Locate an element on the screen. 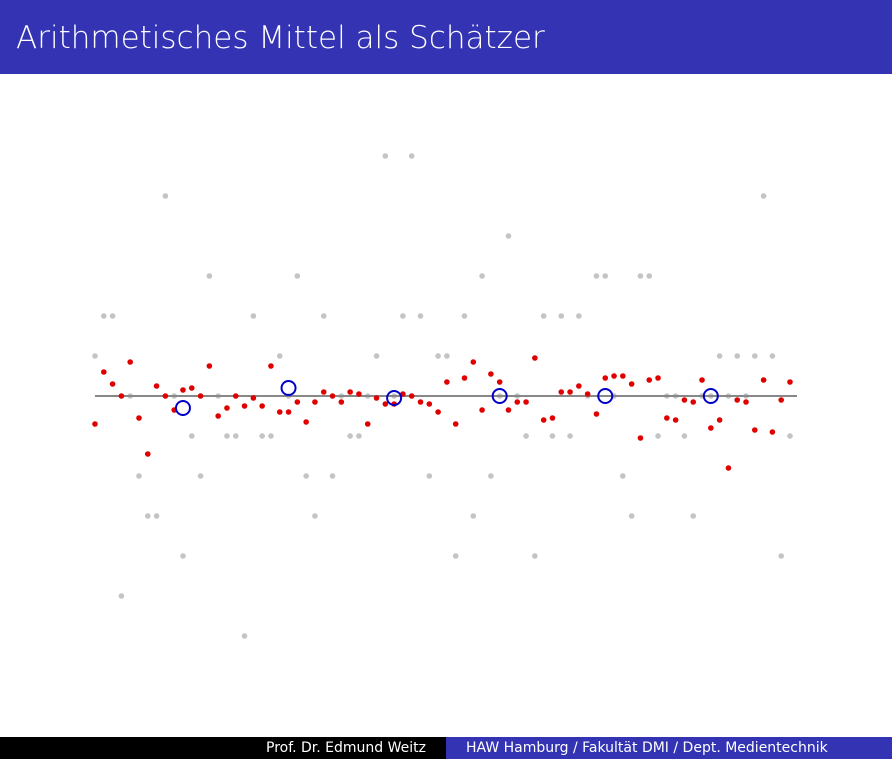 The width and height of the screenshot is (892, 759). slide-title: Arithmetisches Mittel als Schätzer is located at coordinates (280, 38).